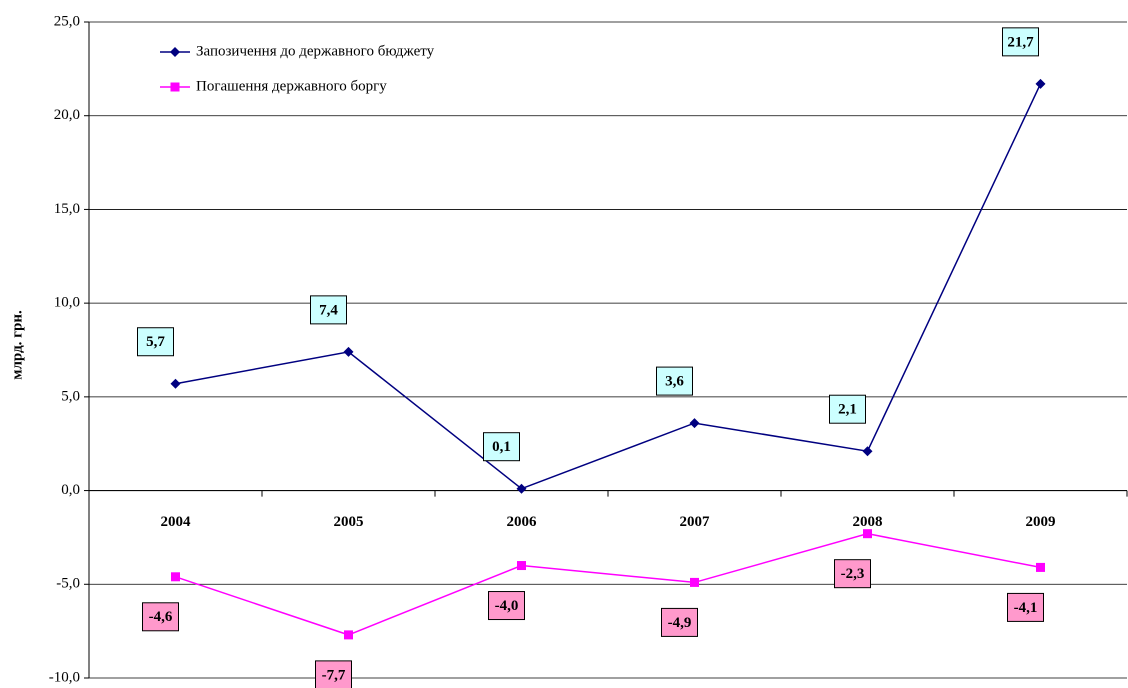 Image resolution: width=1128 pixels, height=688 pixels. What do you see at coordinates (176, 522) in the screenshot?
I see `x-tick-label: 2004` at bounding box center [176, 522].